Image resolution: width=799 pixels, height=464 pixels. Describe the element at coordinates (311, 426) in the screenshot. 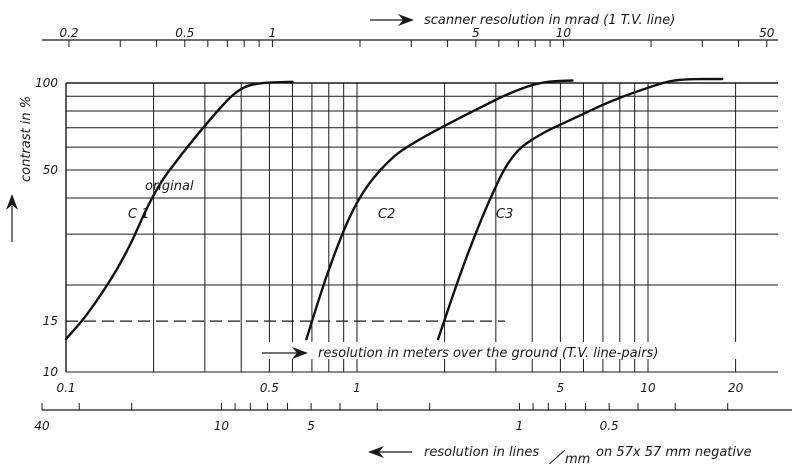

I see `outer-axis-tick-label: 5` at that location.